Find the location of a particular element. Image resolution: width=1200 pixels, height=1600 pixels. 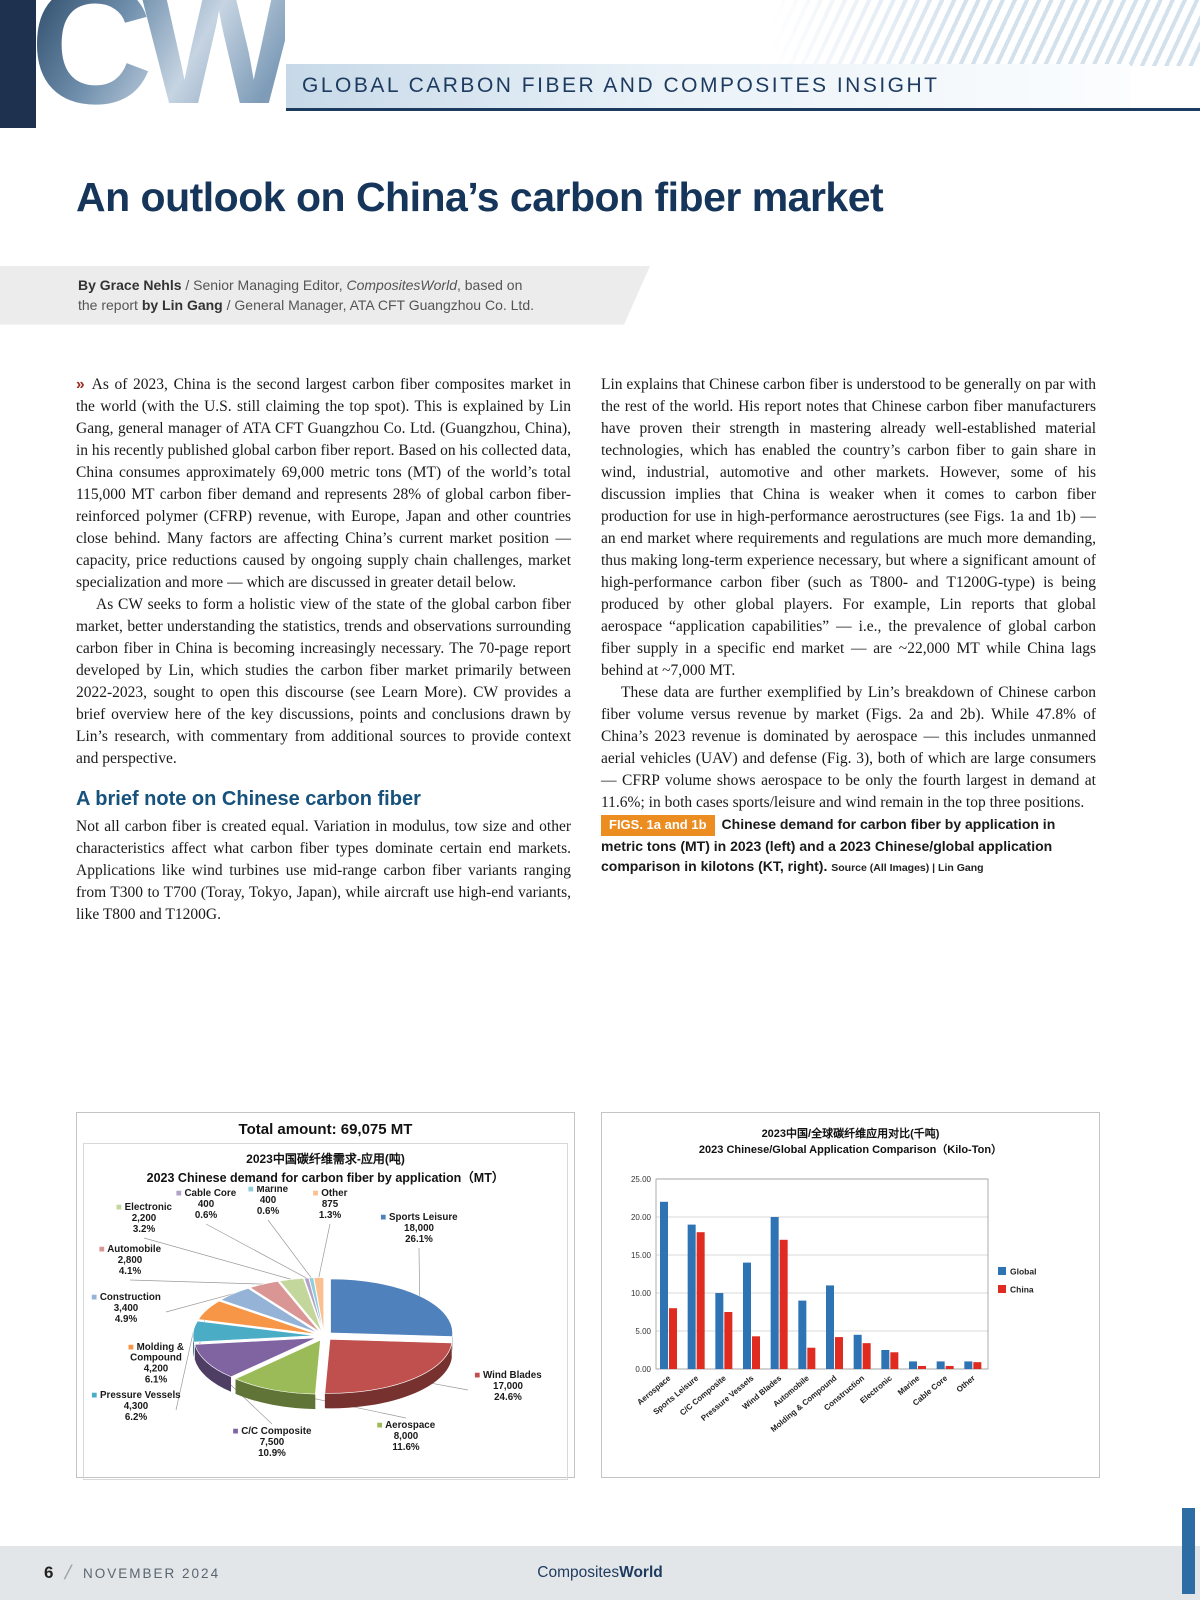

svg-text: 20.00 is located at coordinates (641, 1217).